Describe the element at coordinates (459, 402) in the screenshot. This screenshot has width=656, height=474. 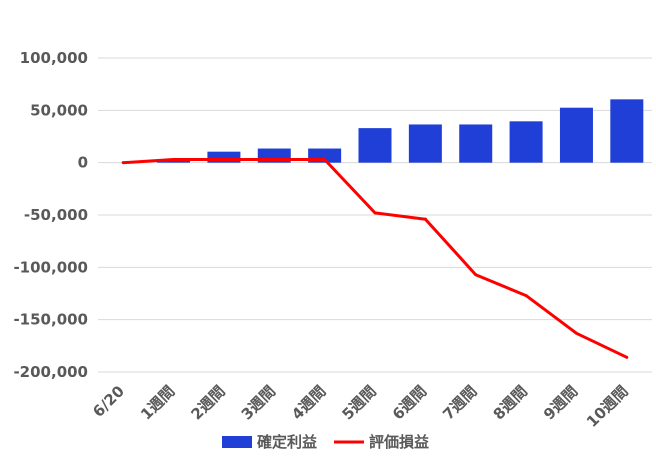
I see `x-tick-label: 7週間` at that location.